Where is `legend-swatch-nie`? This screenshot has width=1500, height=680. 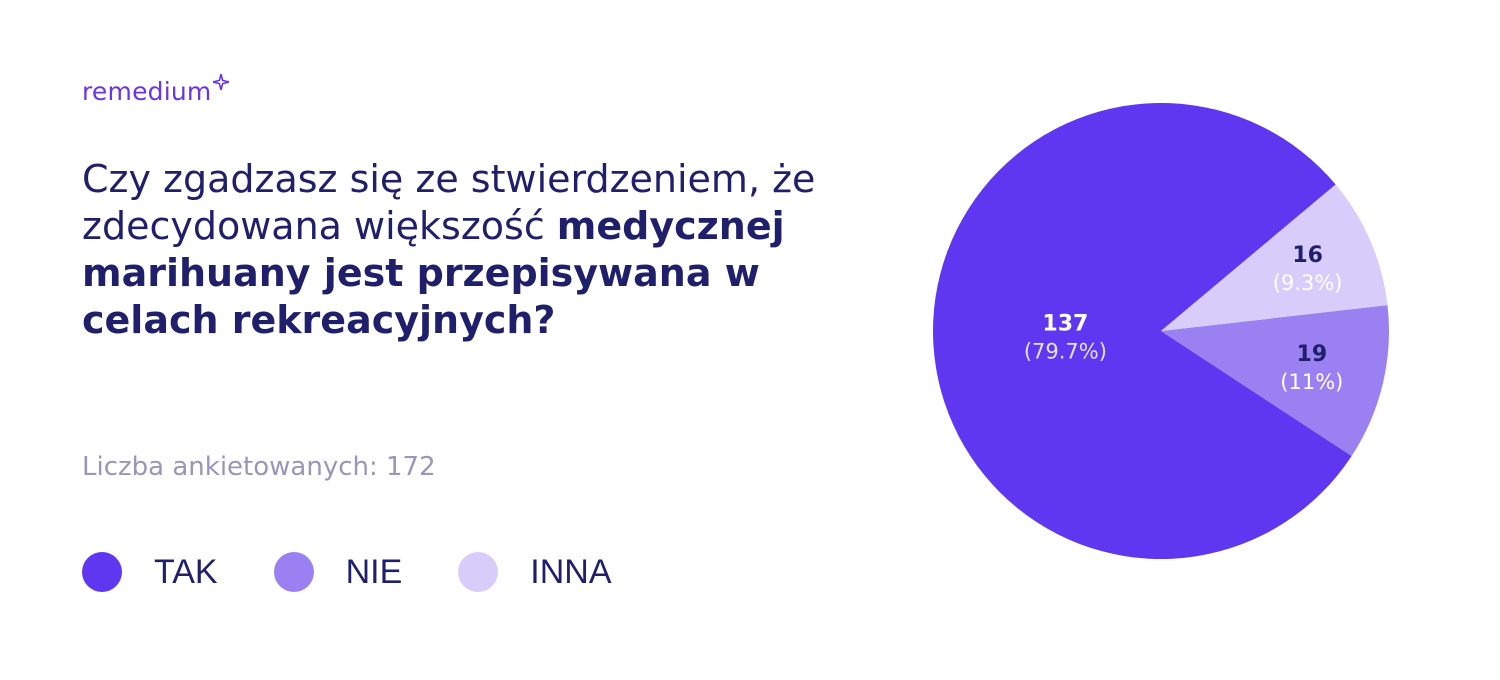 legend-swatch-nie is located at coordinates (293, 572).